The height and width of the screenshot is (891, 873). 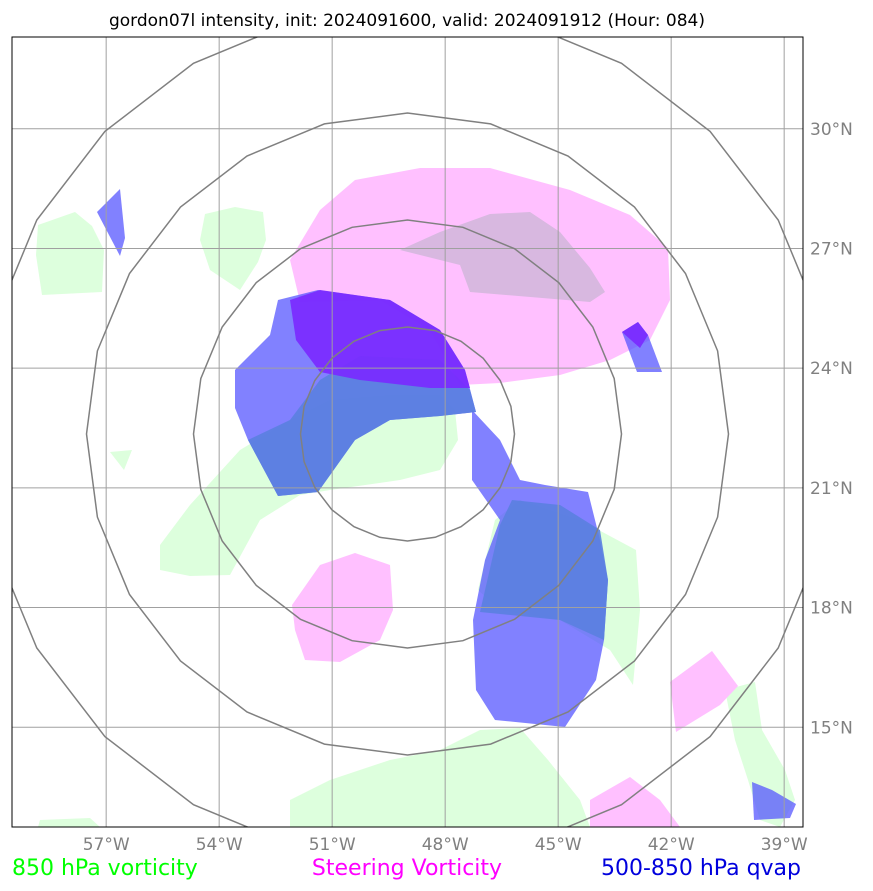 I want to click on legend-qvap: 500-850 hPa qvap, so click(x=701, y=868).